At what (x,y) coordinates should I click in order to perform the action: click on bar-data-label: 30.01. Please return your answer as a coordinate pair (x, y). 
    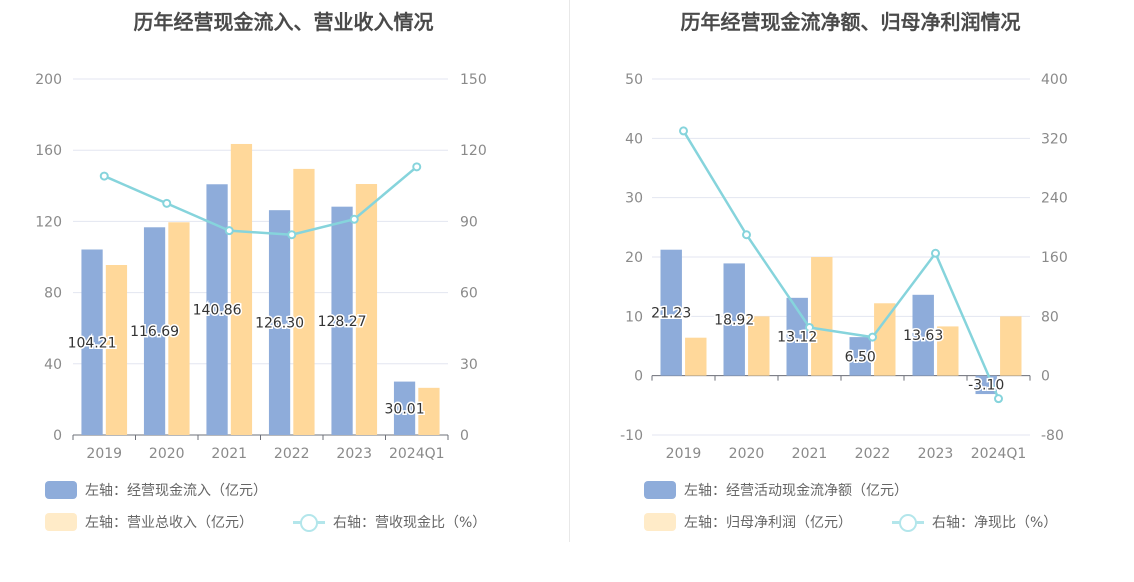
    Looking at the image, I should click on (405, 409).